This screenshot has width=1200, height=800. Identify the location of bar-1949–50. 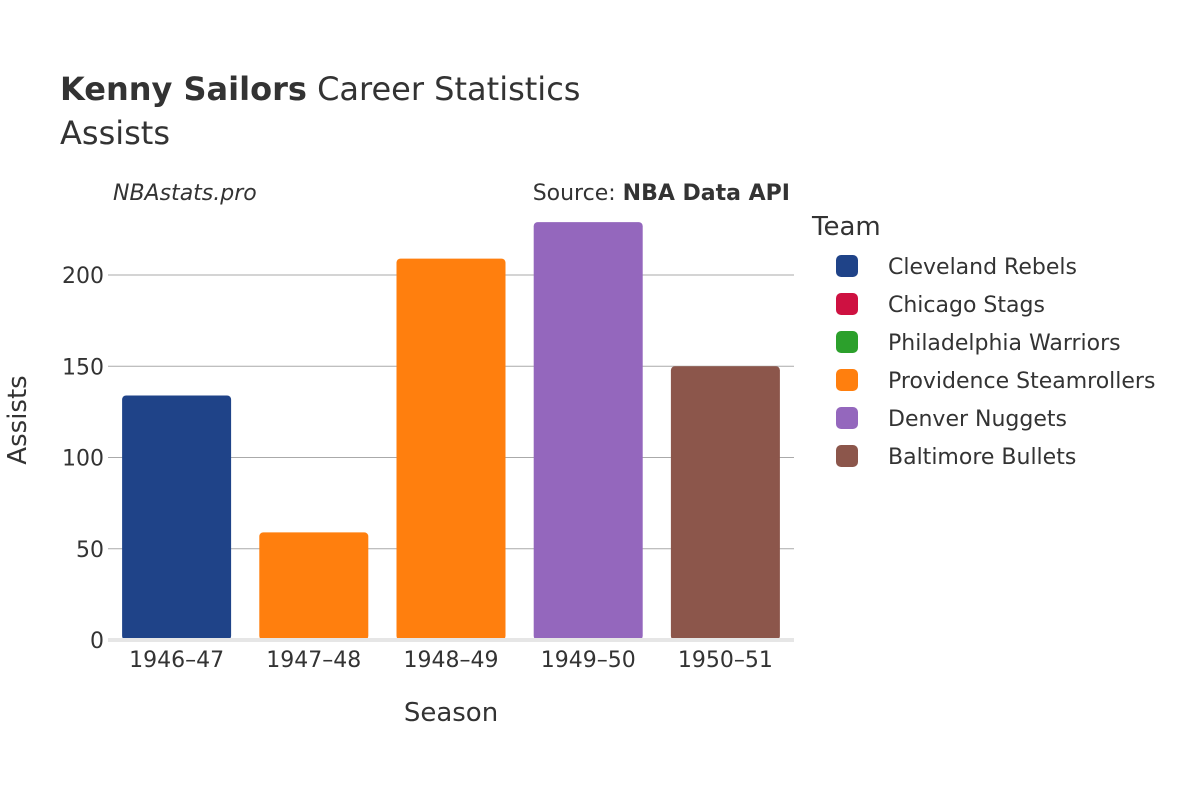
(588, 431).